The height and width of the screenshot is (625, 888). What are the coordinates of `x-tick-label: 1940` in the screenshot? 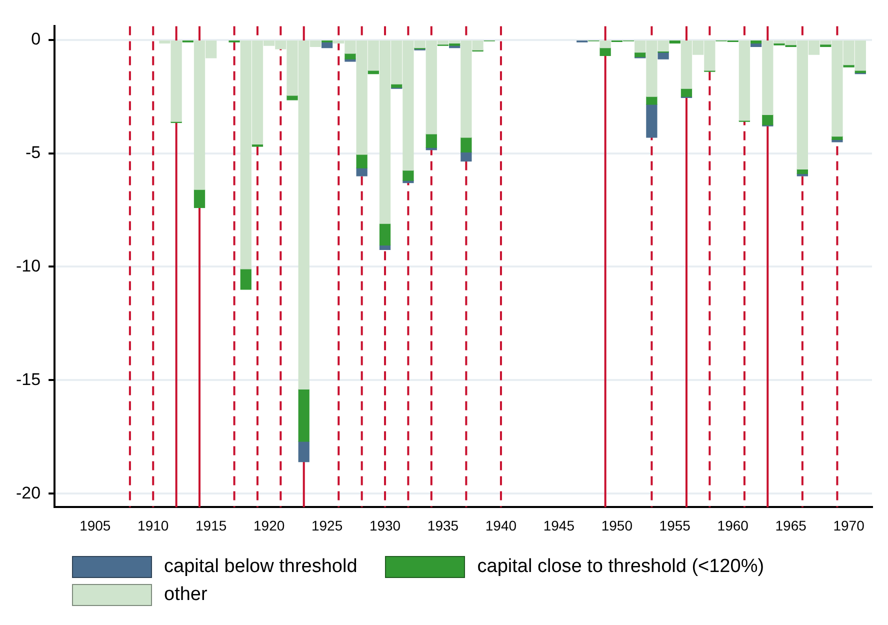 It's located at (501, 525).